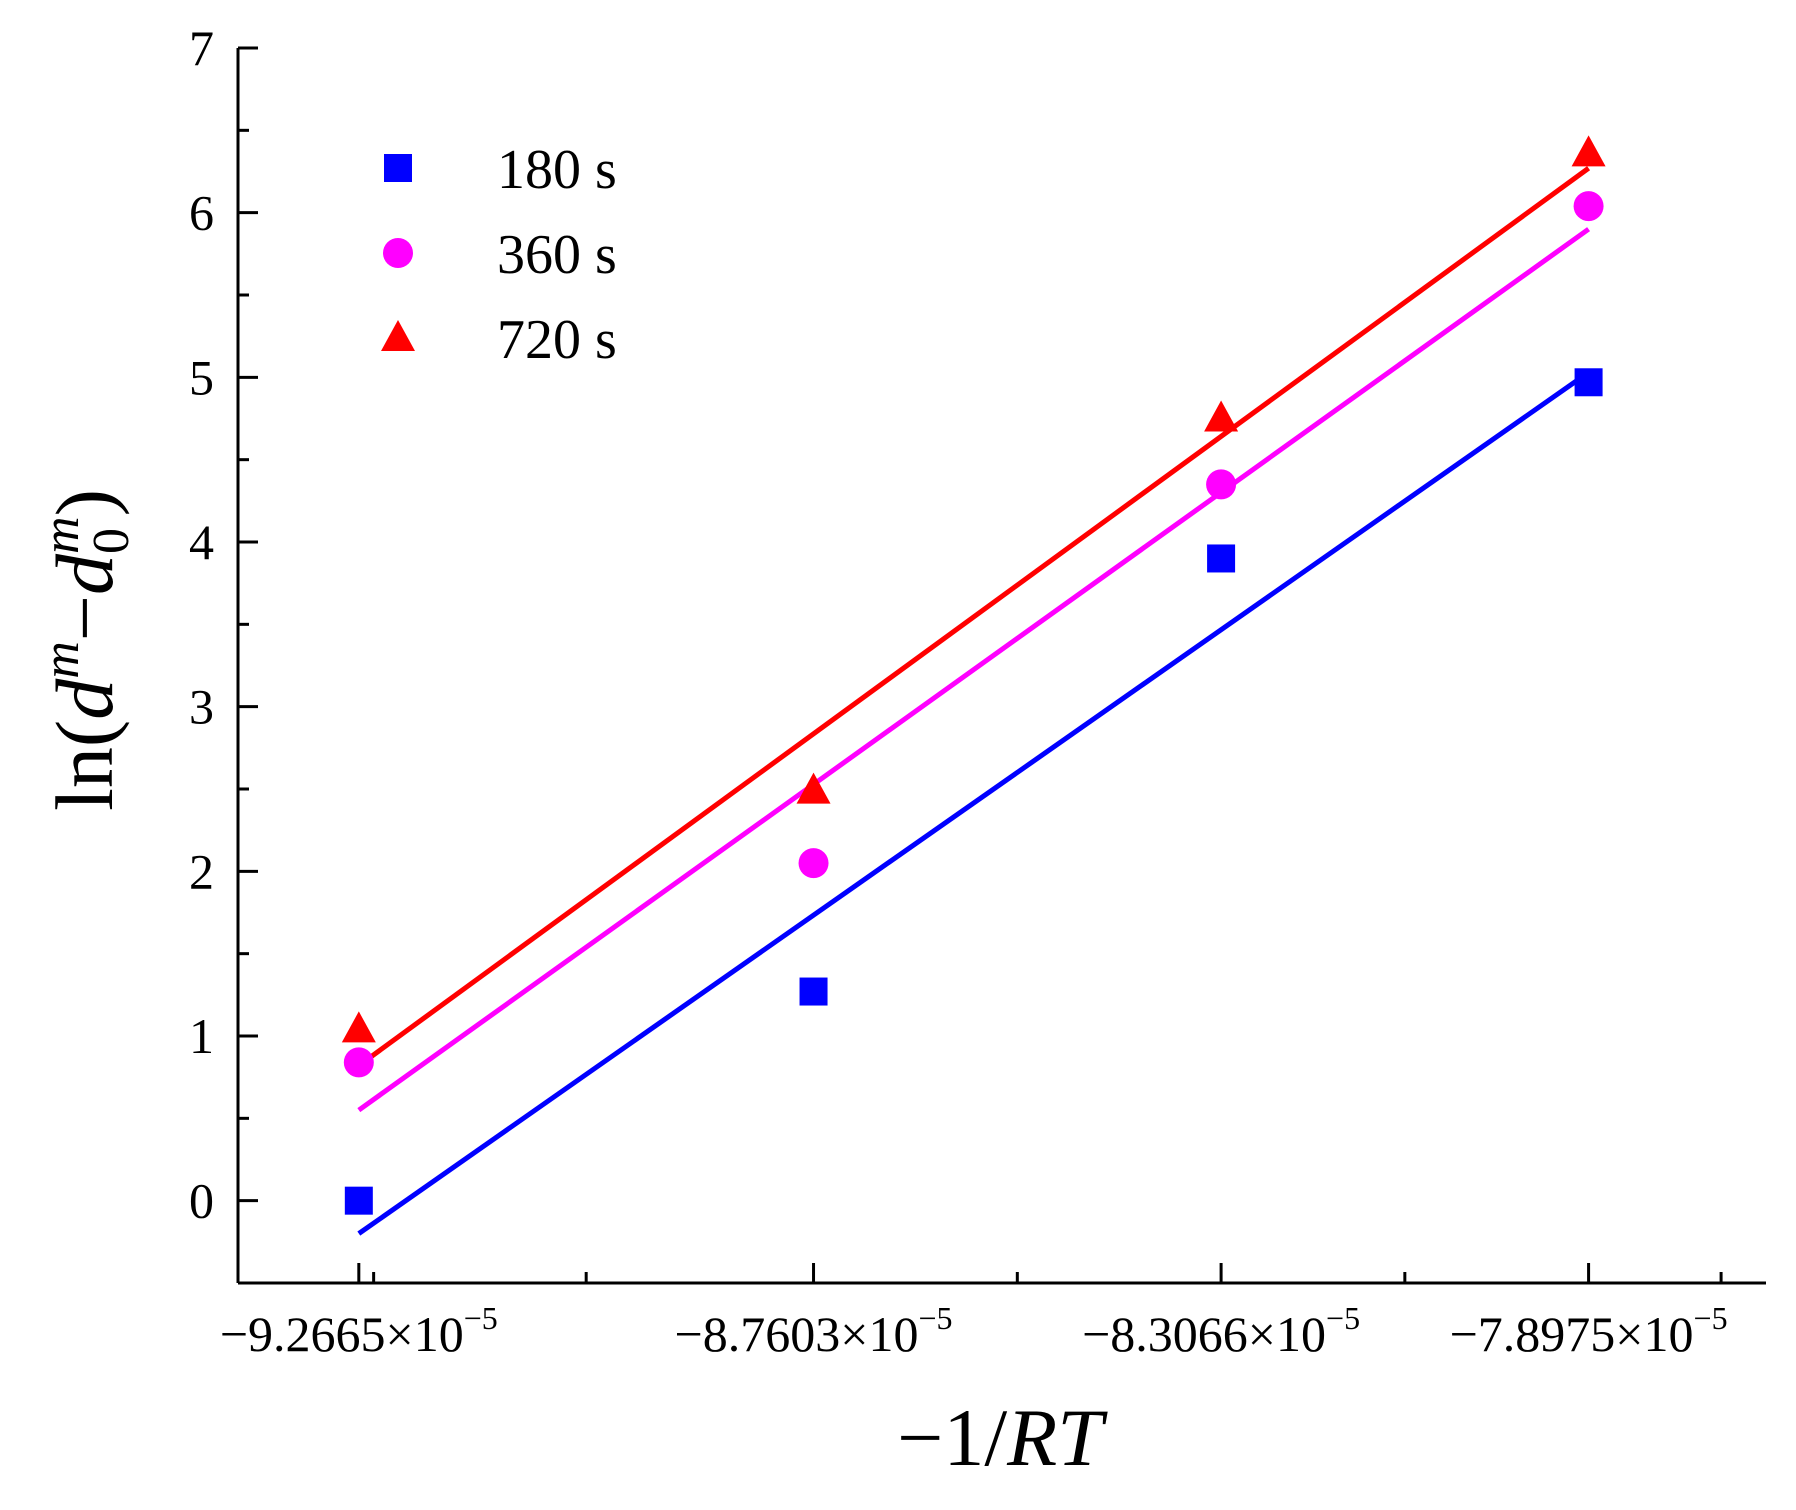 The width and height of the screenshot is (1796, 1510). What do you see at coordinates (201, 213) in the screenshot?
I see `y-tick-label: 6` at bounding box center [201, 213].